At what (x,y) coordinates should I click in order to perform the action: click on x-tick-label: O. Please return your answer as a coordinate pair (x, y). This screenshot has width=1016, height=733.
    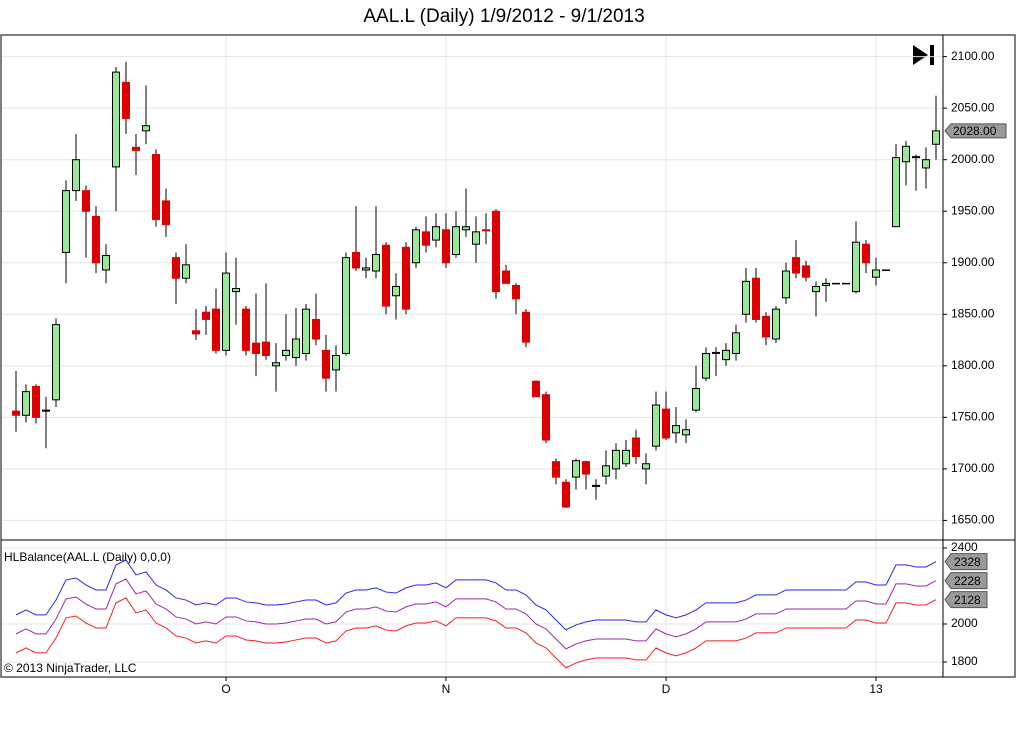
    Looking at the image, I should click on (225, 689).